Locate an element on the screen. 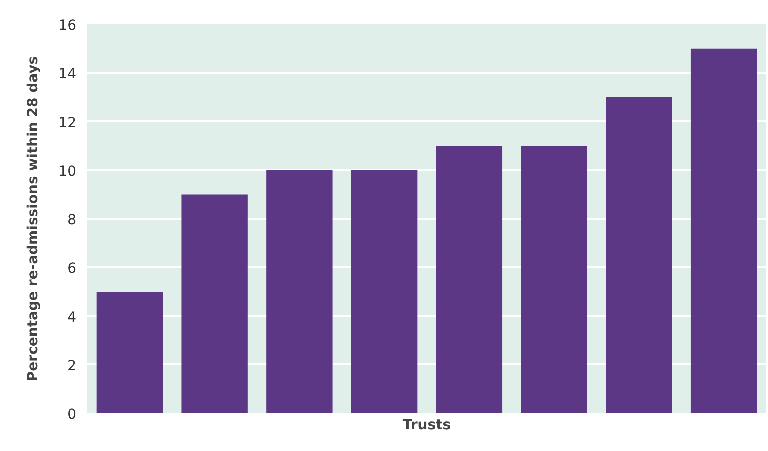 Image resolution: width=768 pixels, height=451 pixels. y-tick-label: 6 is located at coordinates (72, 269).